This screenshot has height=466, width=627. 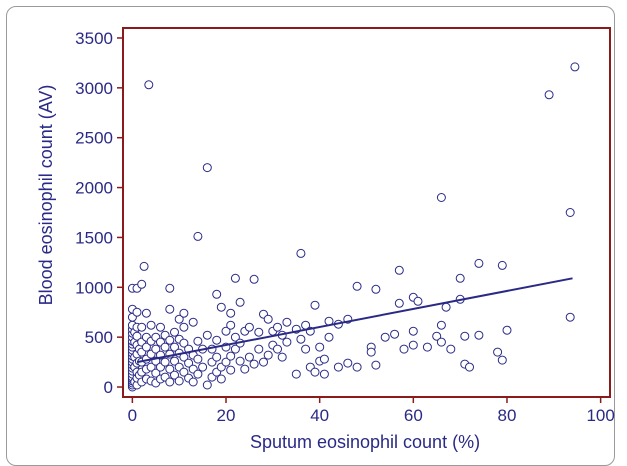 I want to click on regression-line-layer, so click(x=354, y=320).